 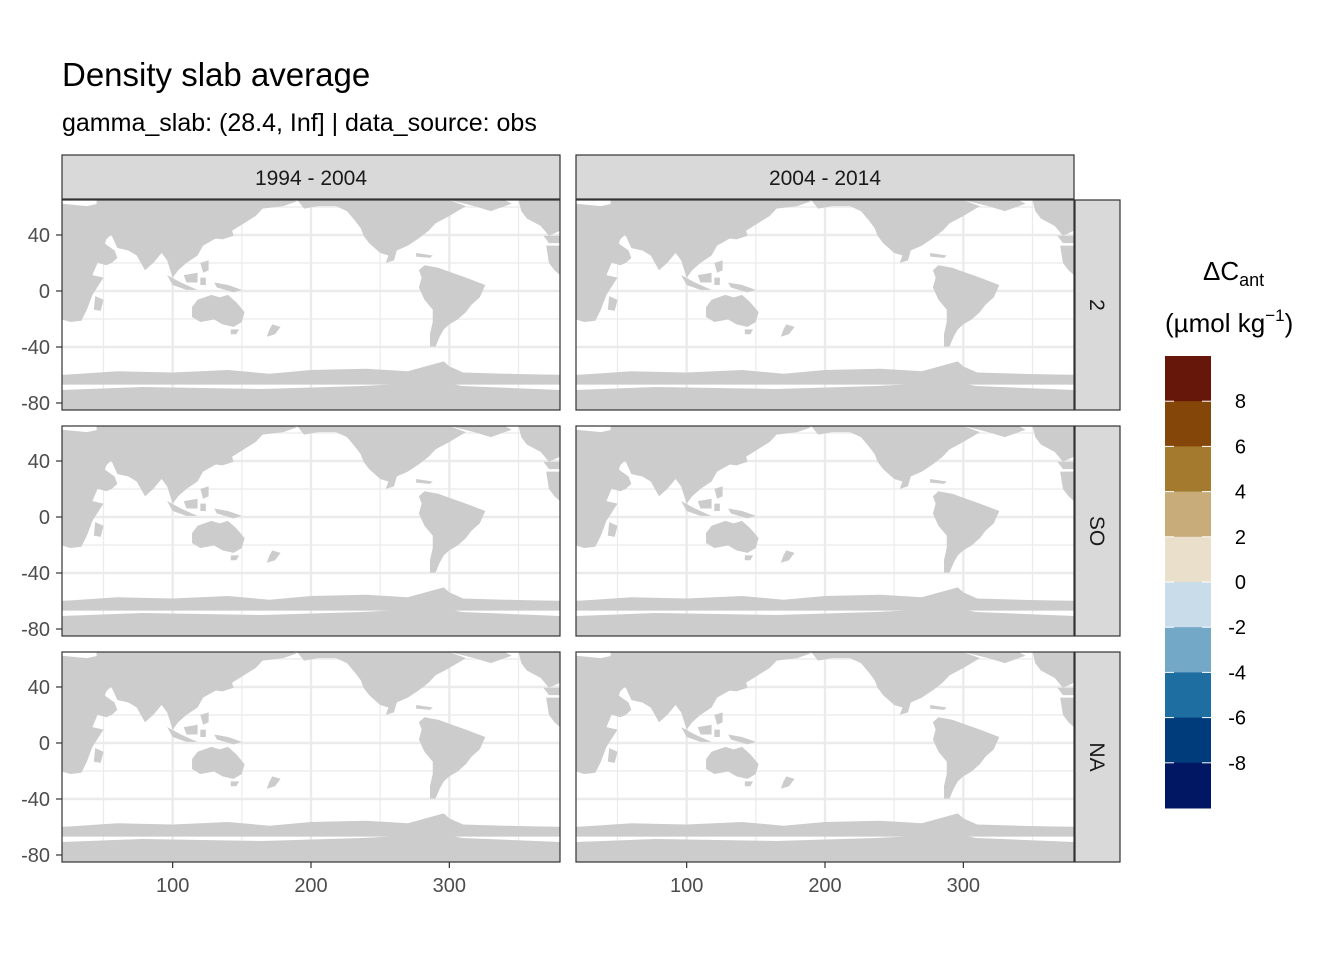 I want to click on map-panel-r2-c2, so click(x=825, y=531).